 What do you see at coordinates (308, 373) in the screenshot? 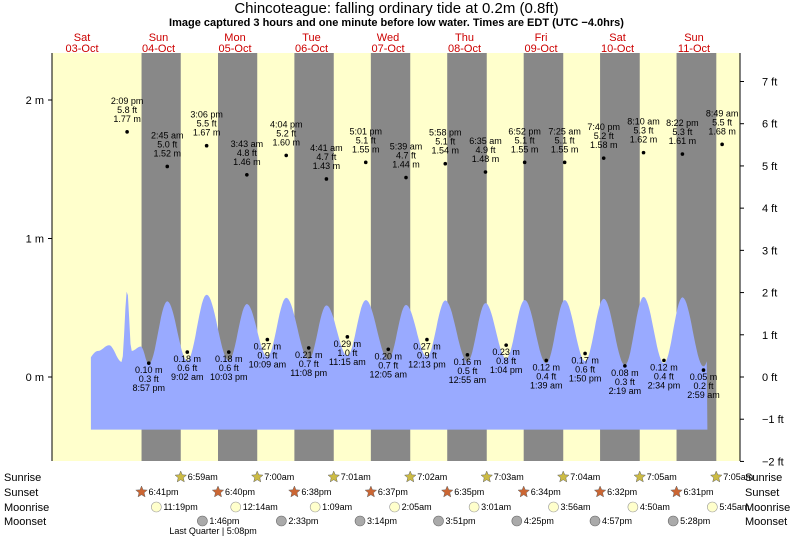
I see `low-tide-time: 11:08 pm` at bounding box center [308, 373].